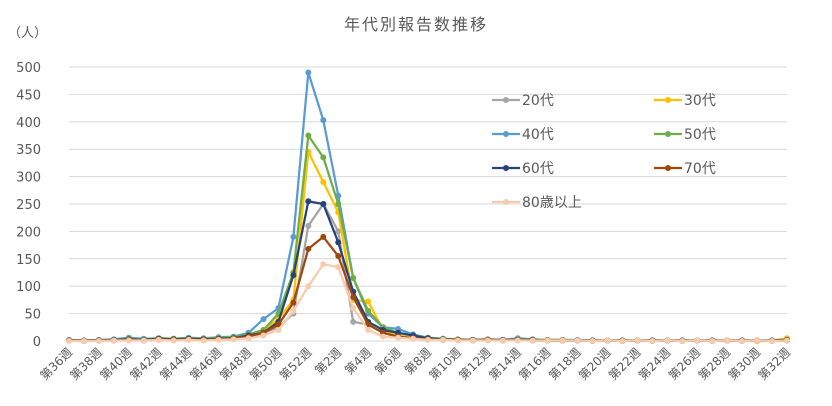 This screenshot has height=406, width=832. Describe the element at coordinates (416, 24) in the screenshot. I see `chart-title: 年代別報告数推移` at that location.